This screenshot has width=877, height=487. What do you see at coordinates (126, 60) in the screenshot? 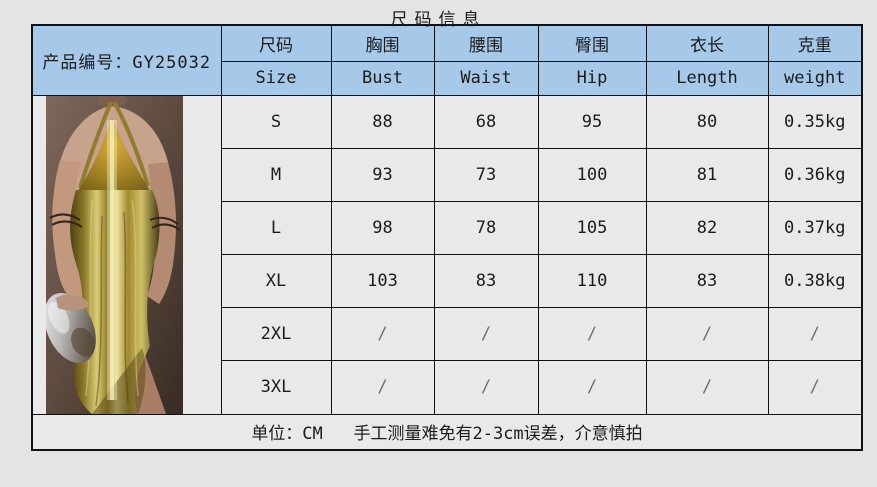
I see `product-code-cell: 产品编号：GY25032` at bounding box center [126, 60].